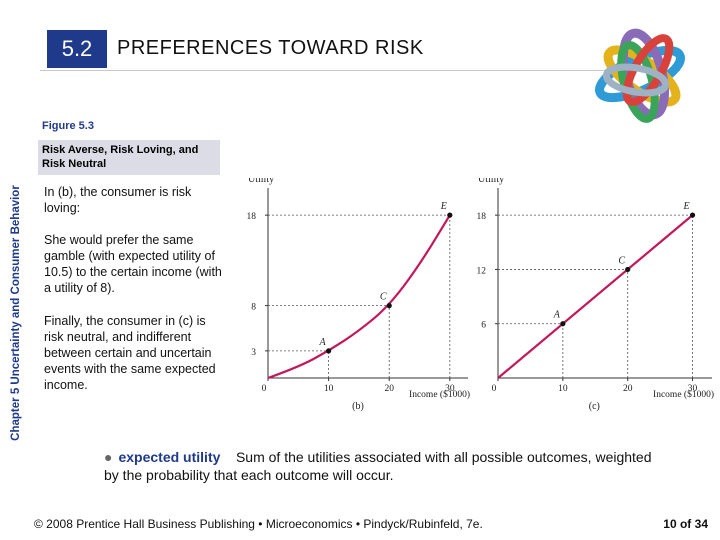 The image size is (720, 540). Describe the element at coordinates (253, 308) in the screenshot. I see `y-tick-label: 8` at that location.